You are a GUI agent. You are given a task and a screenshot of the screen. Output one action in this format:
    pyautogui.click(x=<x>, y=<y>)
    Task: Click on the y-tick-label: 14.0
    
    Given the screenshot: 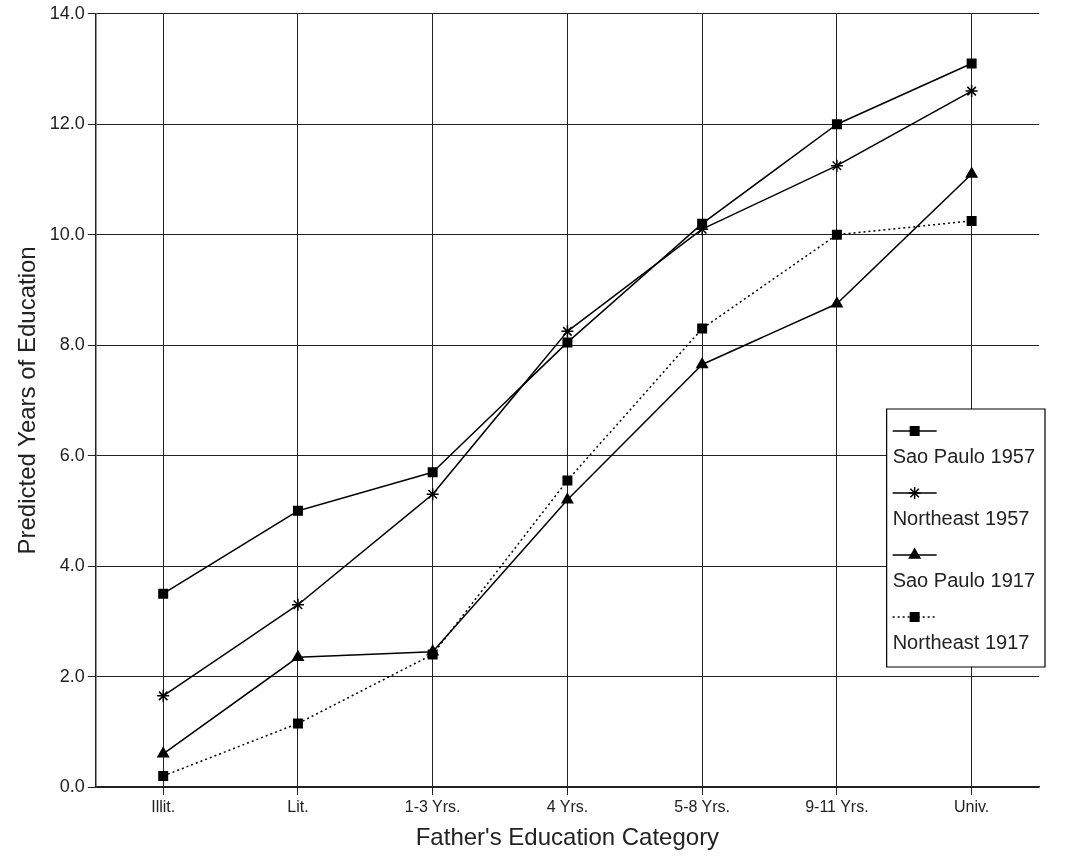 What is the action you would take?
    pyautogui.click(x=67, y=12)
    